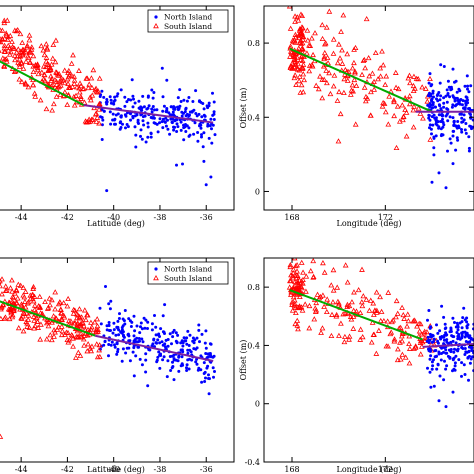 The image size is (474, 474). I want to click on x-tick-label: 172, so click(385, 217).